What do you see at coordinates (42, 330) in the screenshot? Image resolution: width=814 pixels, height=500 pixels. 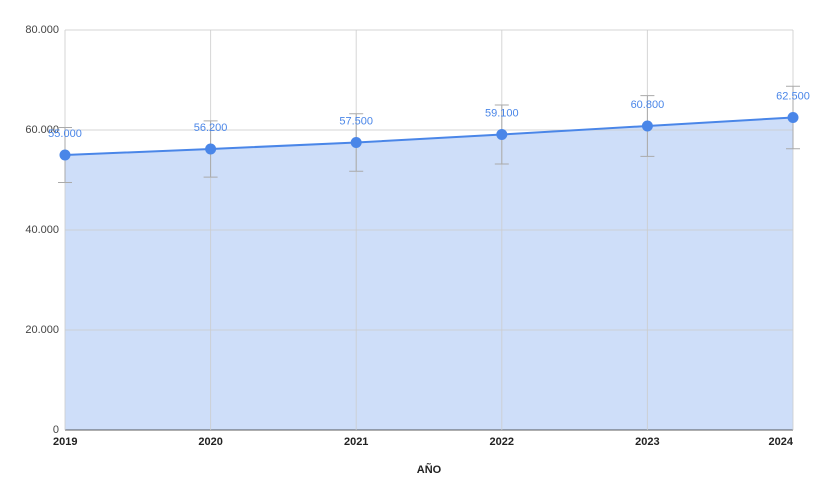 I see `y-tick-label: 20.000` at bounding box center [42, 330].